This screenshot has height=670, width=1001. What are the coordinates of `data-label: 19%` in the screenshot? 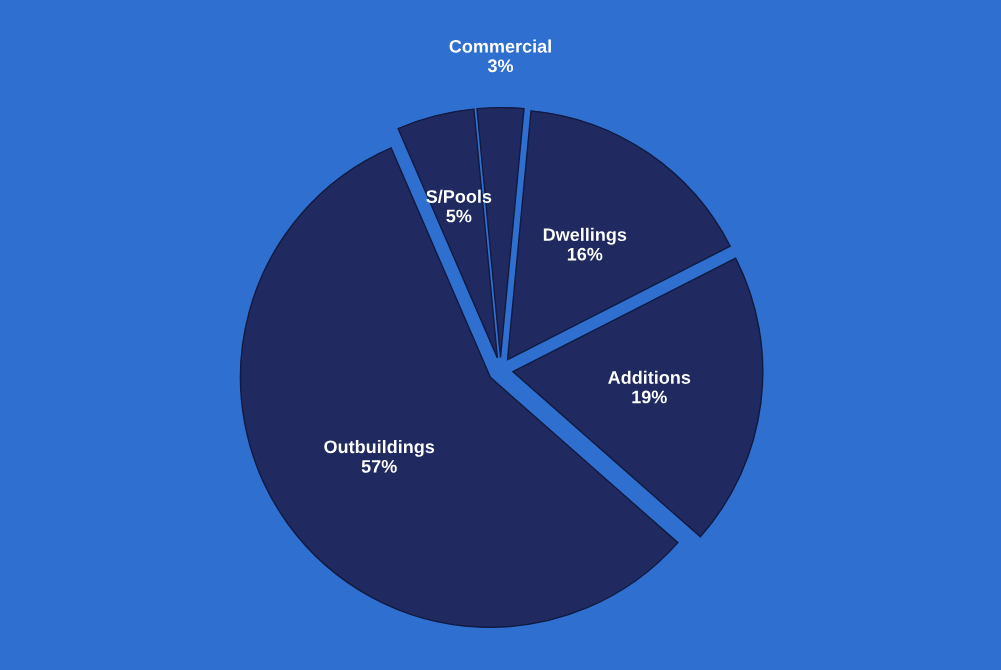 It's located at (649, 397).